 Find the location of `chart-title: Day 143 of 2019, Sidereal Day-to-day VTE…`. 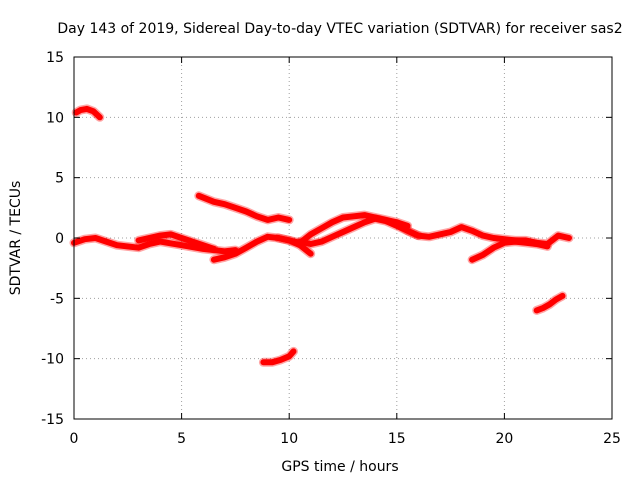

chart-title: Day 143 of 2019, Sidereal Day-to-day VTE… is located at coordinates (339, 29).